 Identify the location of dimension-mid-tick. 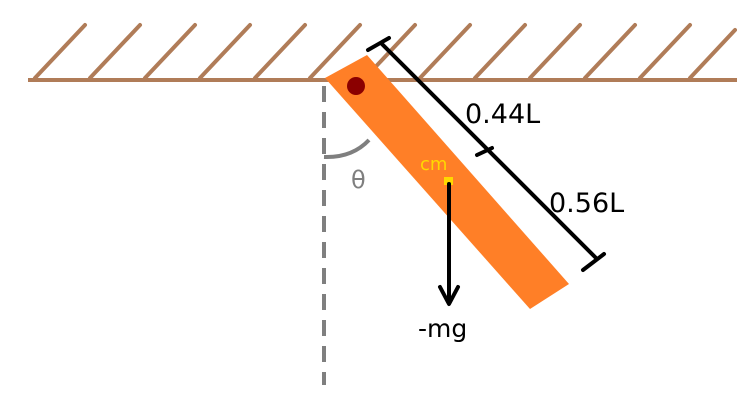
(484, 151).